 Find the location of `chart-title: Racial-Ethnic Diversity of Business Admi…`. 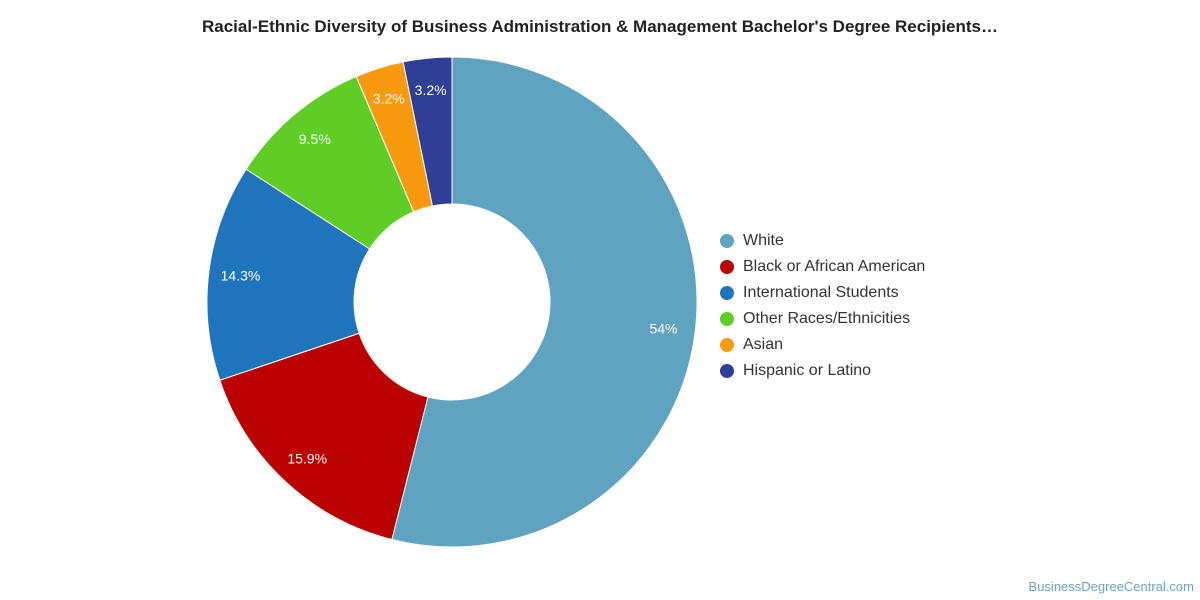

chart-title: Racial-Ethnic Diversity of Business Admi… is located at coordinates (599, 26).